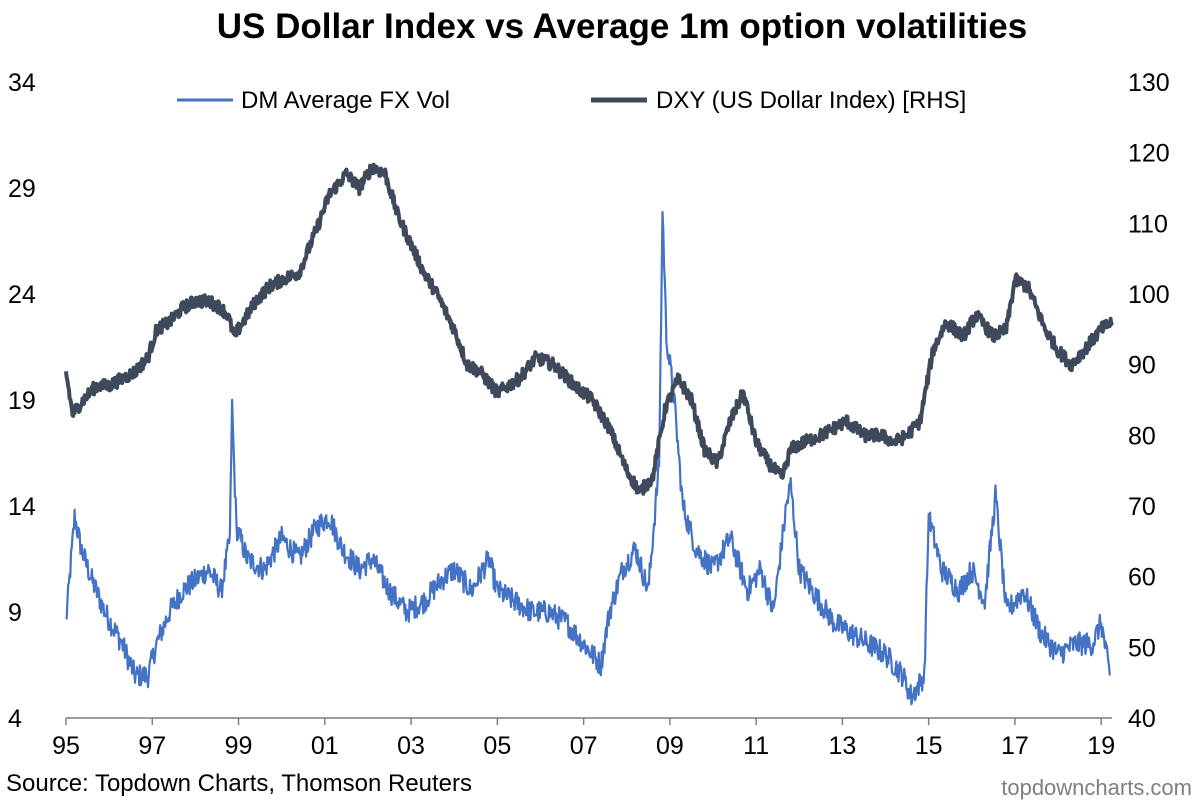 This screenshot has height=807, width=1200. What do you see at coordinates (1149, 154) in the screenshot?
I see `right-tick-label: 120` at bounding box center [1149, 154].